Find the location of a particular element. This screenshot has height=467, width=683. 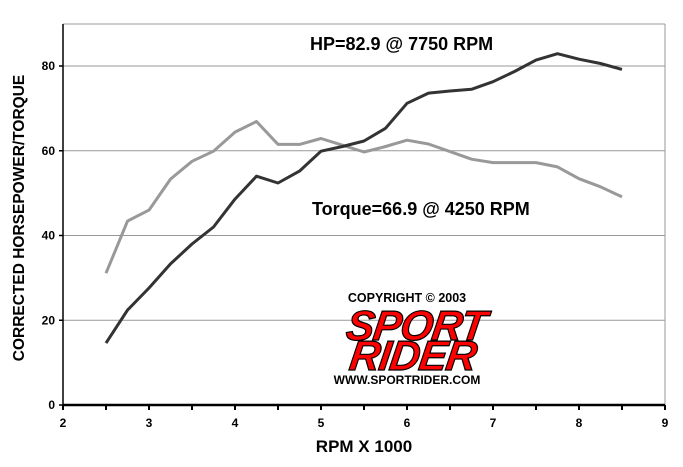

y-tick-label: 20 is located at coordinates (49, 320).